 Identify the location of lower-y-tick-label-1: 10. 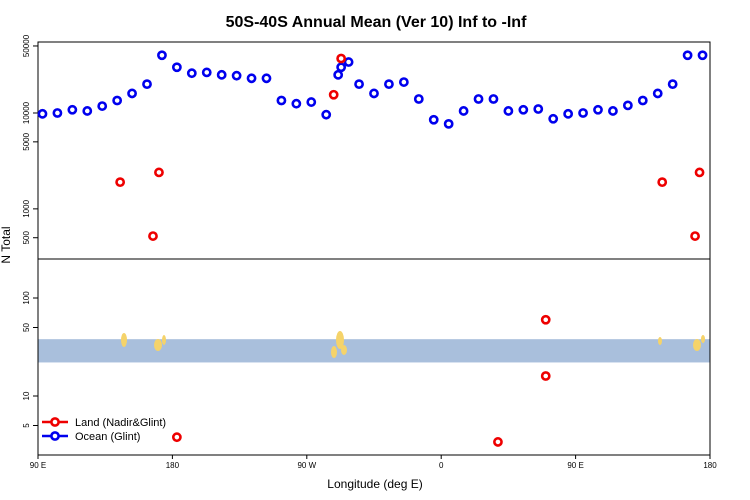
(26, 395).